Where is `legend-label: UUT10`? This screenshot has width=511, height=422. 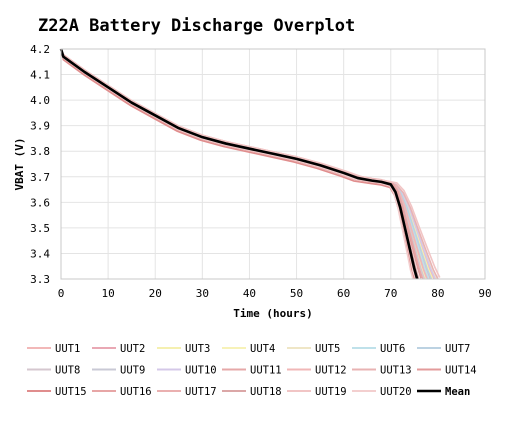 legend-label: UUT10 is located at coordinates (201, 371).